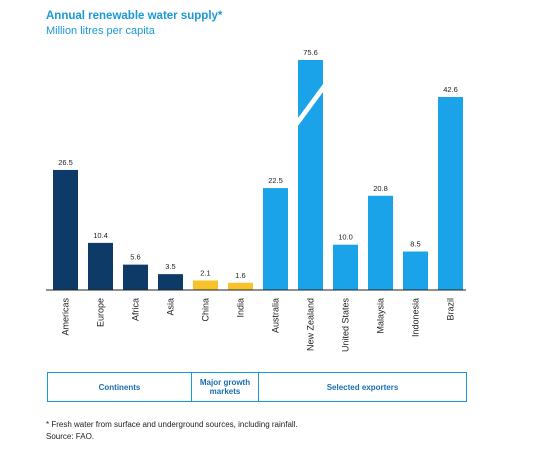 The image size is (550, 454). I want to click on category-label: Brazil, so click(451, 309).